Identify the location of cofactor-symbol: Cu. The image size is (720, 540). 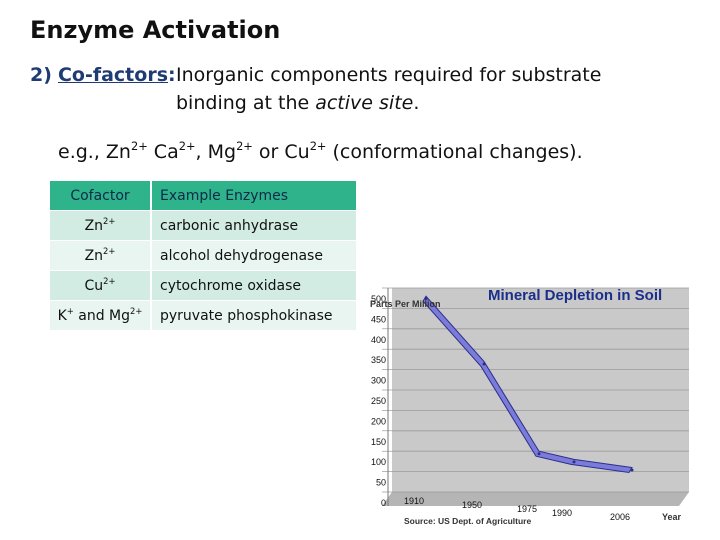
(94, 285).